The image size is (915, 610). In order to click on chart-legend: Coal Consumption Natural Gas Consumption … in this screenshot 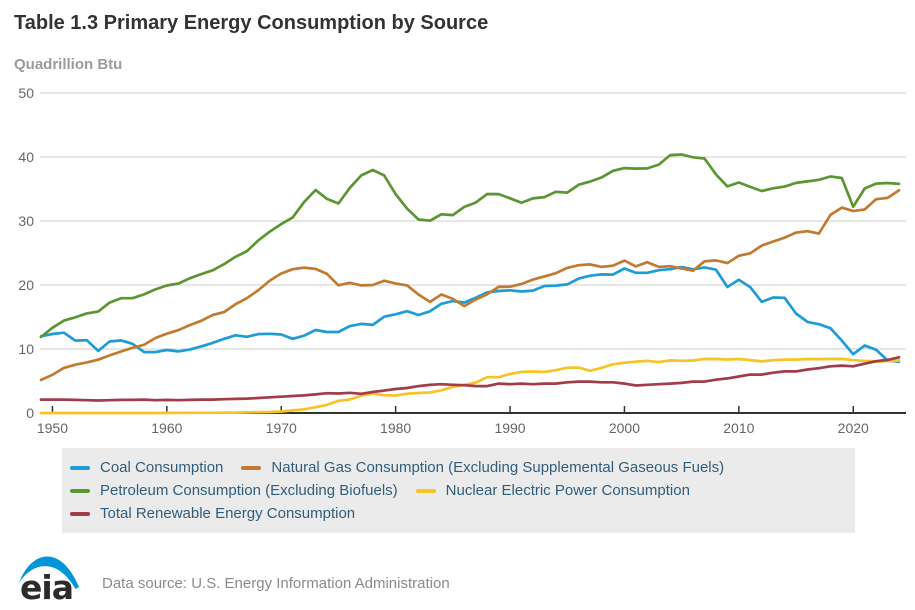, I will do `click(458, 490)`.